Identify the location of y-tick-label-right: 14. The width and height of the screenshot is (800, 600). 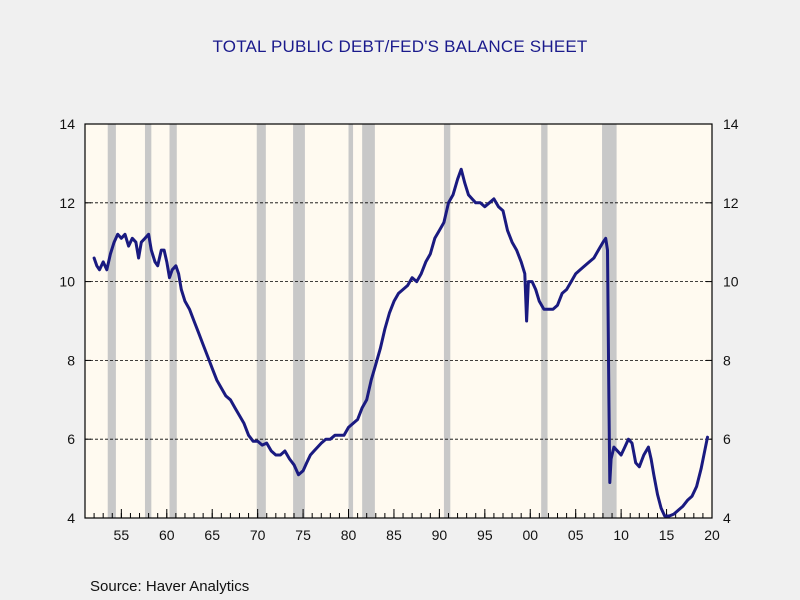
(731, 124).